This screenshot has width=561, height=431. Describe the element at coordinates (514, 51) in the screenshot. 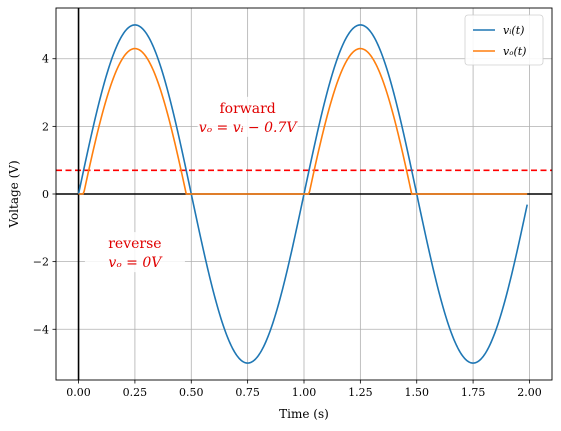

I see `legend-label: vₒ(t)` at that location.